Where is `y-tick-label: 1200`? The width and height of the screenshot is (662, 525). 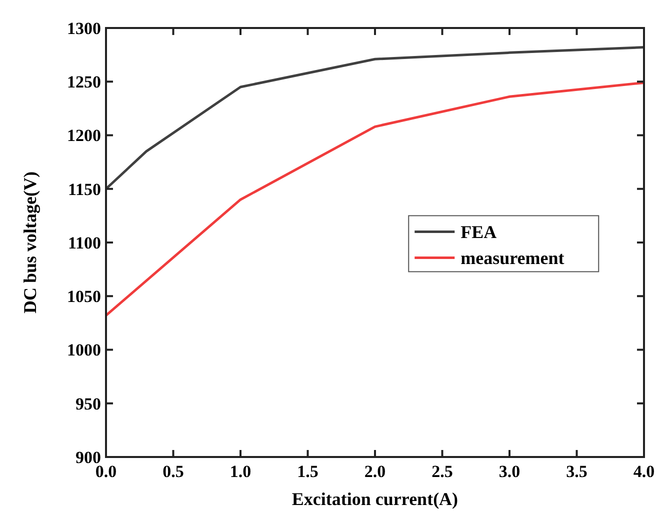 y-tick-label: 1200 is located at coordinates (84, 136).